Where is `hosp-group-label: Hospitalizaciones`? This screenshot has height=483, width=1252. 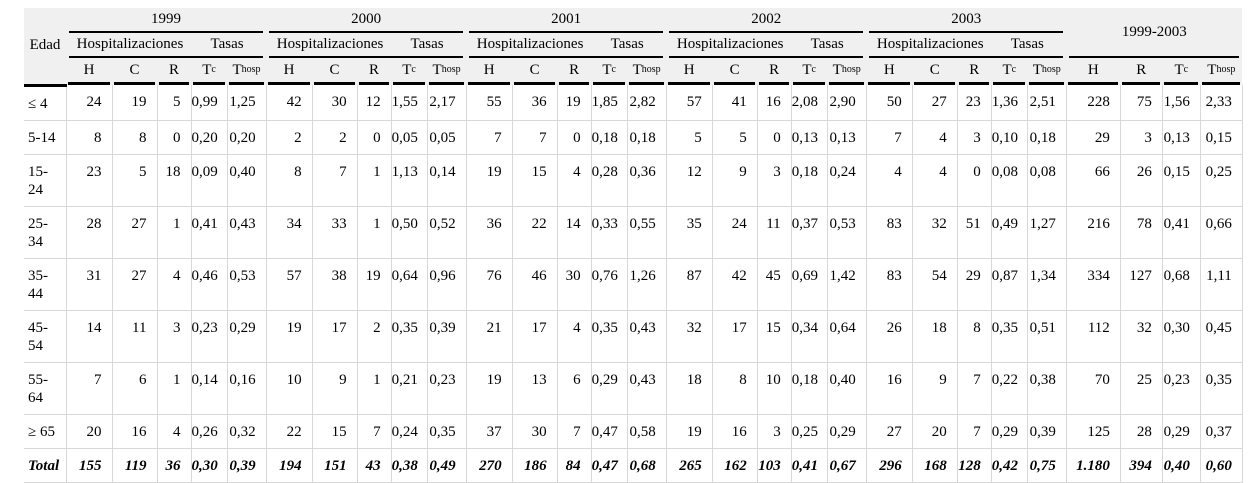 hosp-group-label: Hospitalizaciones is located at coordinates (730, 44).